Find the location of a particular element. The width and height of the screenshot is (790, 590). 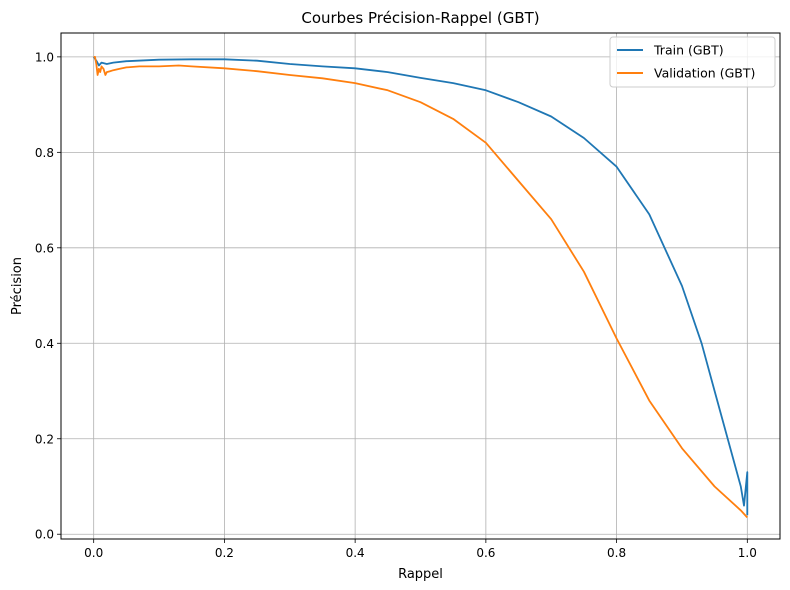

legend: Train (GBT) Validation (GBT) is located at coordinates (692, 62).